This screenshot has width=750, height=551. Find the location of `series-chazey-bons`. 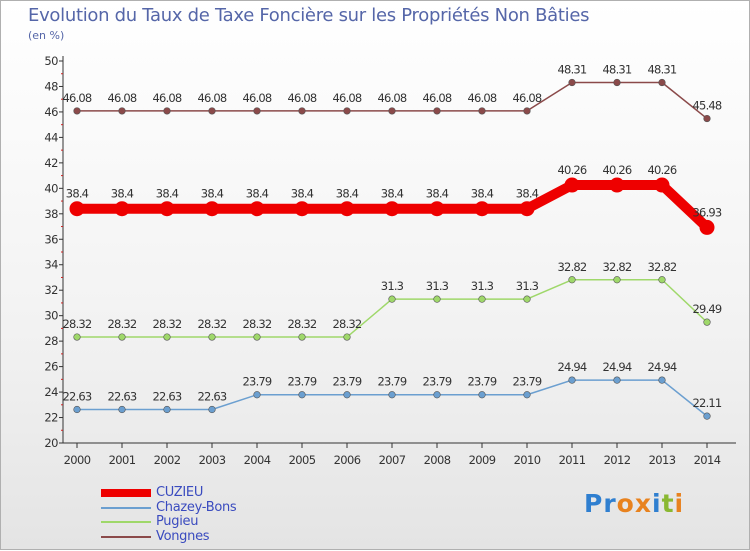

series-chazey-bons is located at coordinates (392, 398).